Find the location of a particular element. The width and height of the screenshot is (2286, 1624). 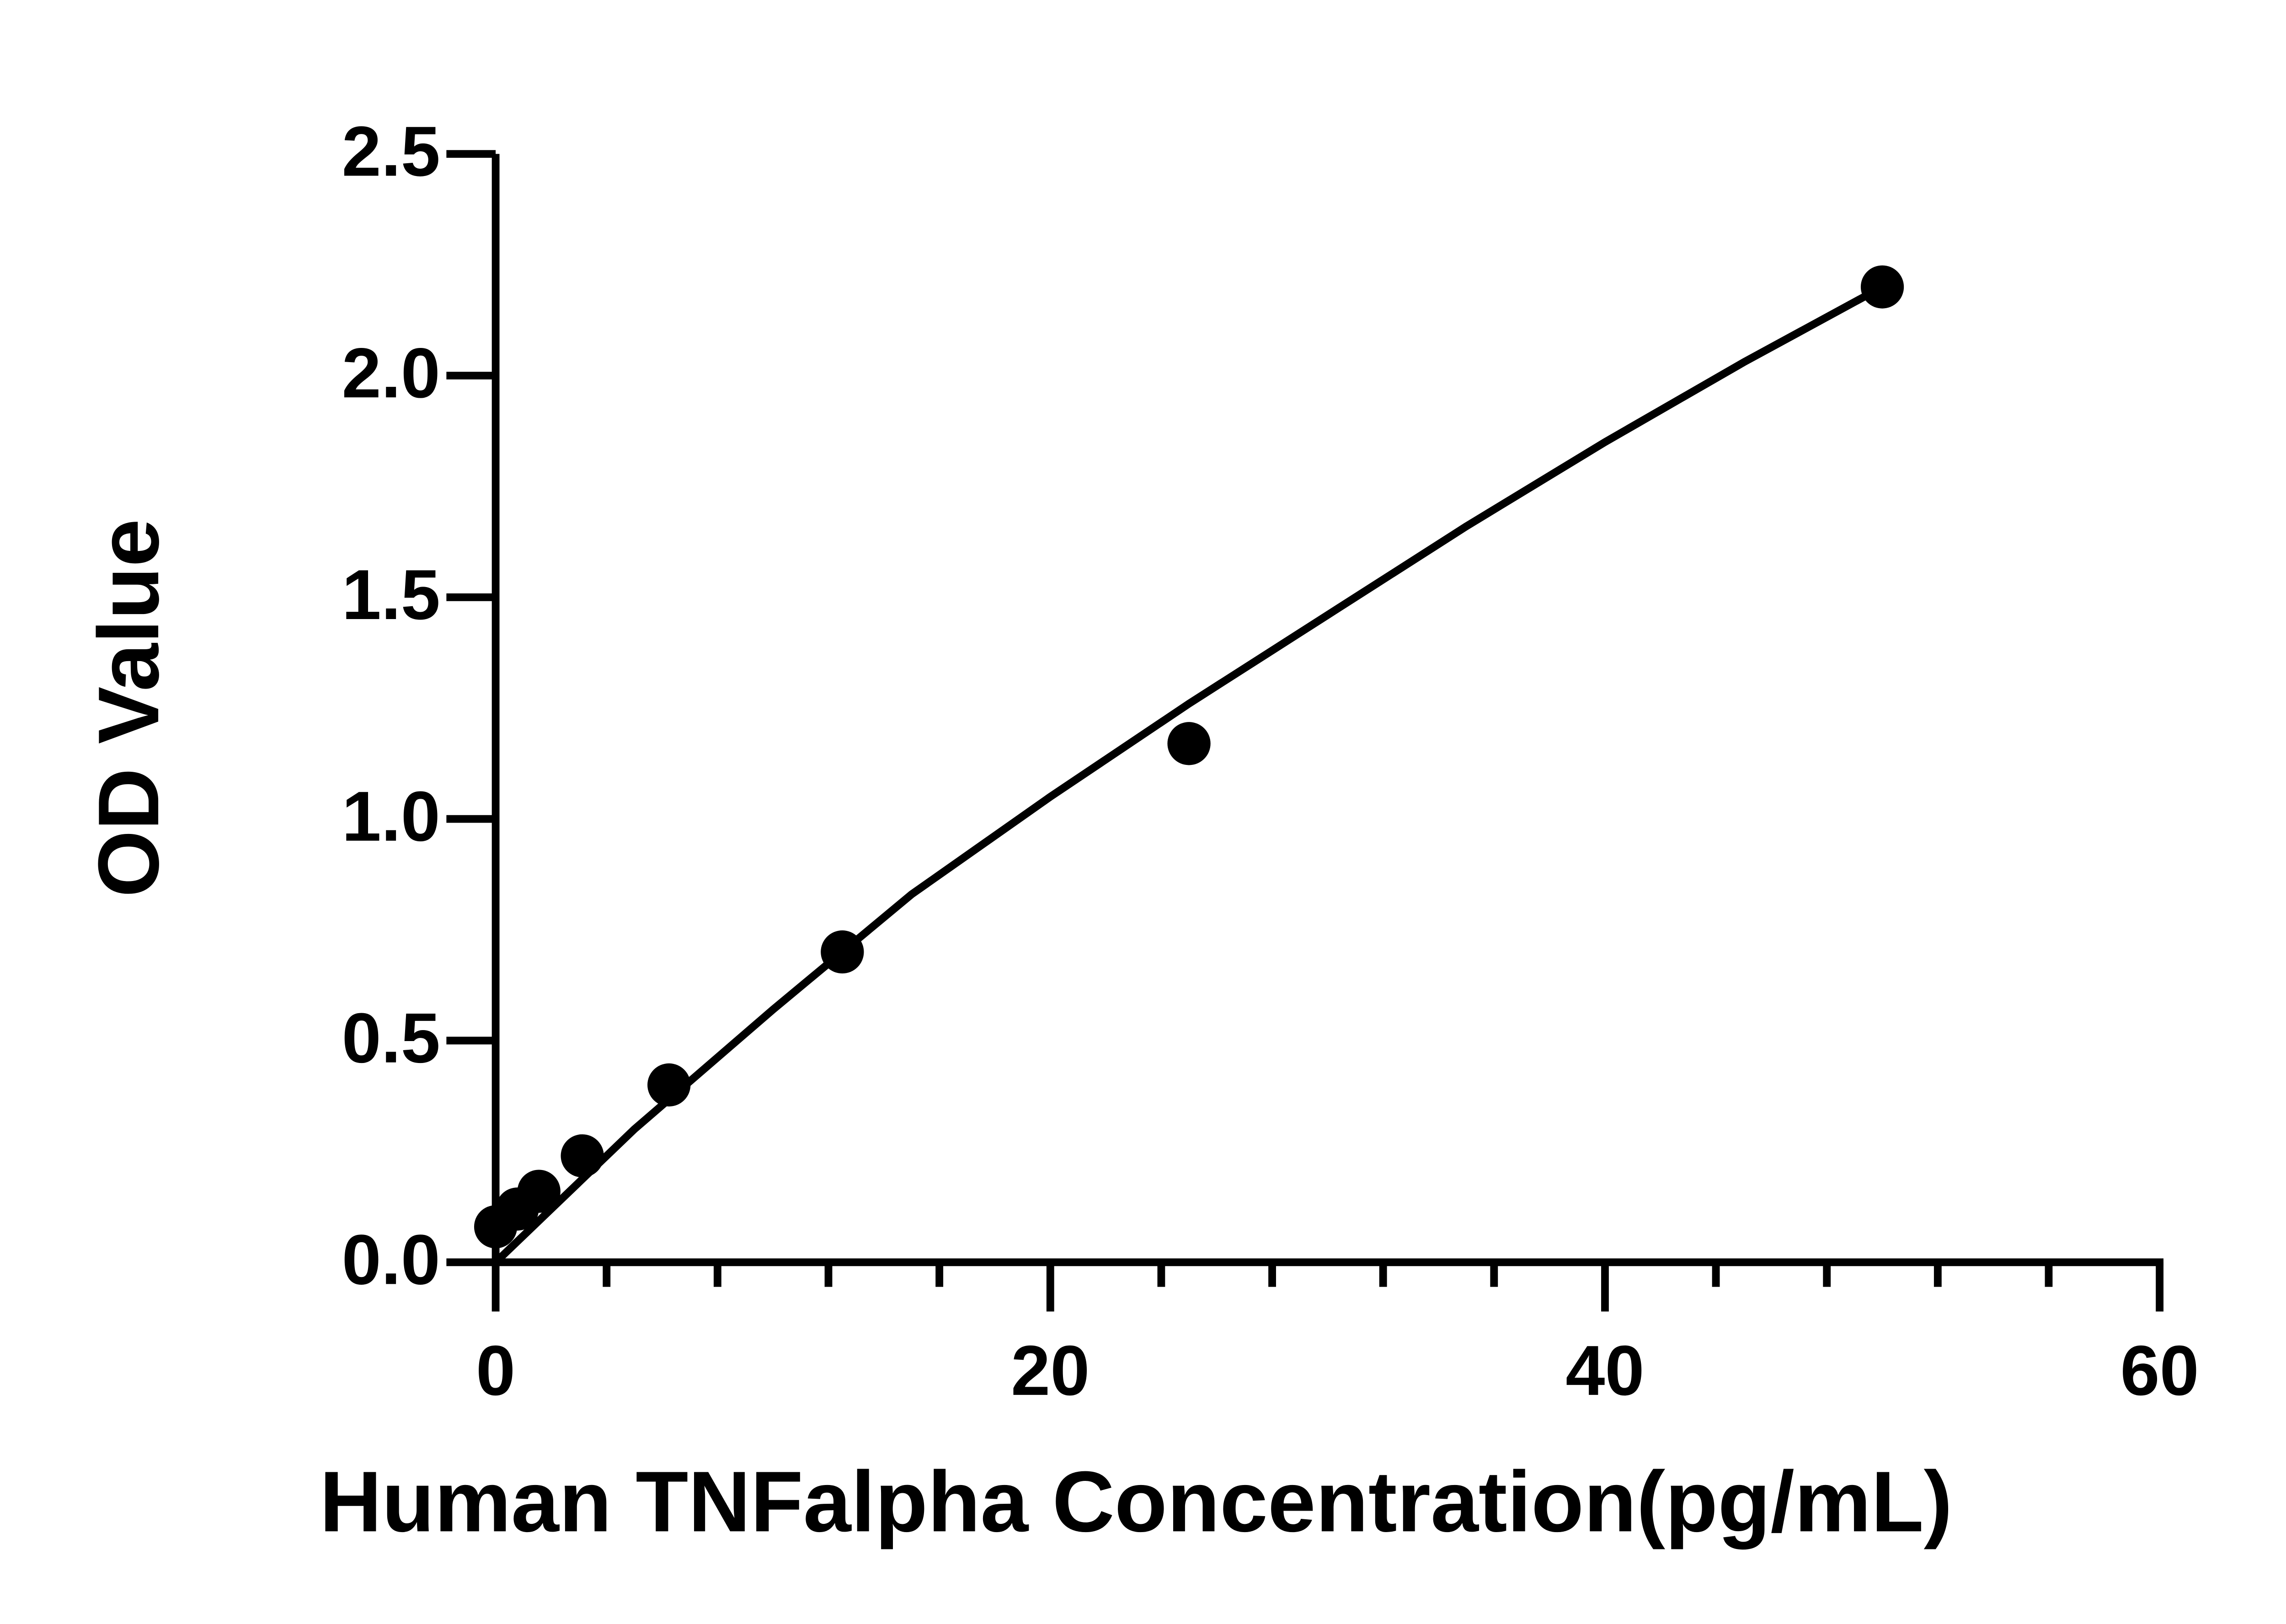

y-tick-label: 0.0 is located at coordinates (391, 1259).